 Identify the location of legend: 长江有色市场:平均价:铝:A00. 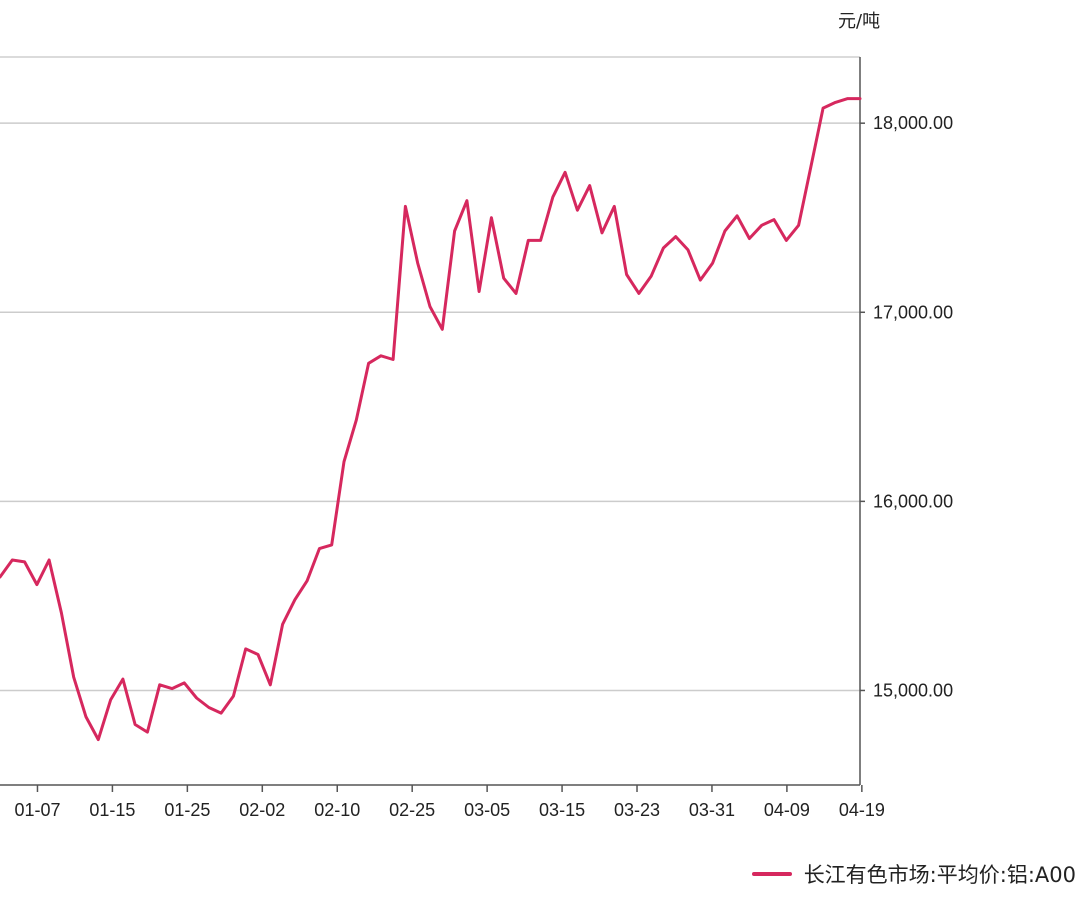
(913, 874).